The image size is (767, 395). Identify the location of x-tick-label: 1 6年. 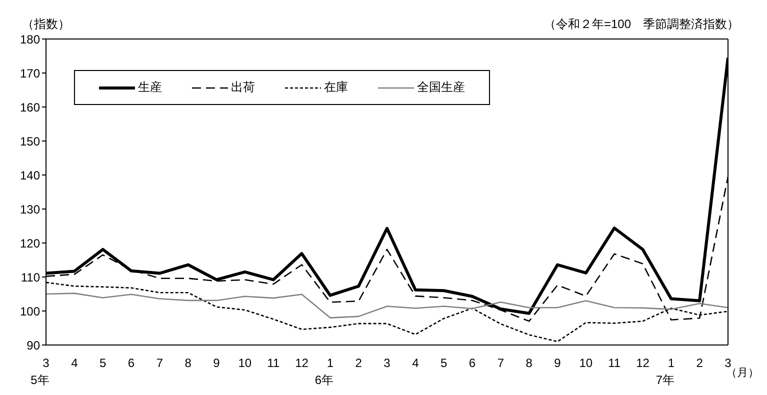
(324, 371).